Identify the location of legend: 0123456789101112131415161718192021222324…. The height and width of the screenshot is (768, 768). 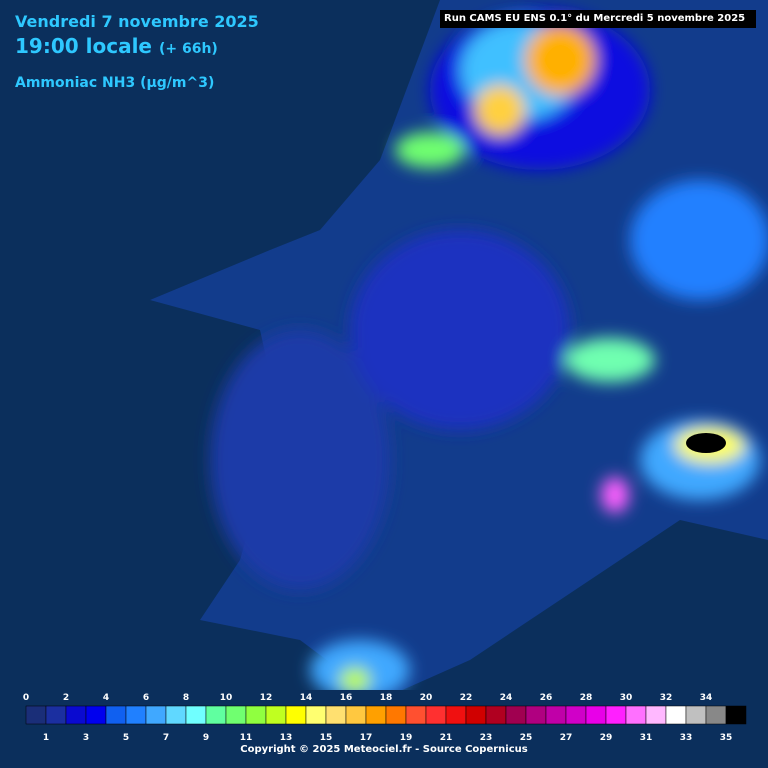
(385, 718).